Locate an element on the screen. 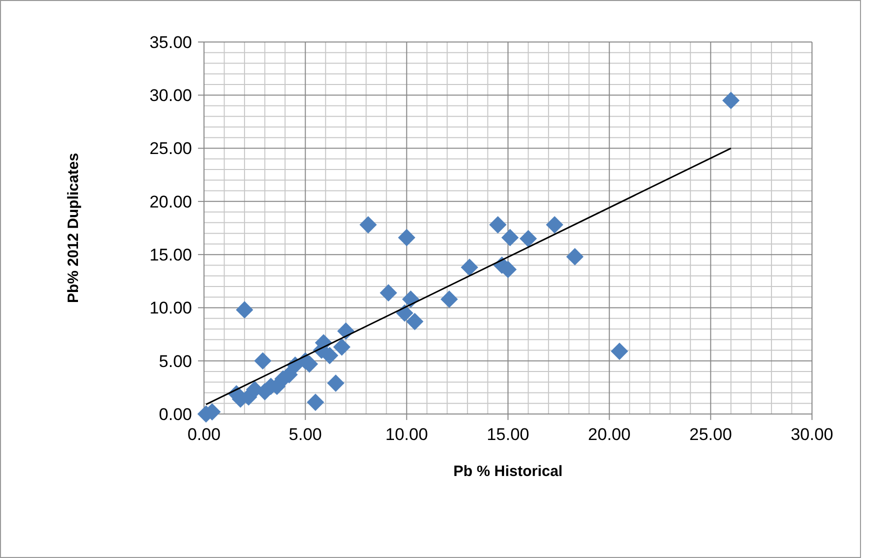 The width and height of the screenshot is (874, 558). x-tick-label: 0.00 is located at coordinates (204, 434).